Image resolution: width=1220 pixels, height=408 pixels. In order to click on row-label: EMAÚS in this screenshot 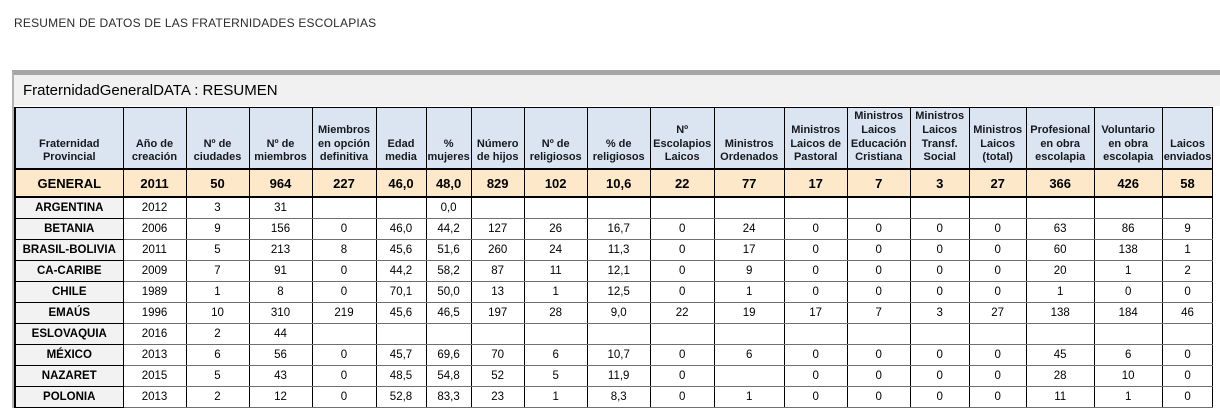, I will do `click(69, 312)`.